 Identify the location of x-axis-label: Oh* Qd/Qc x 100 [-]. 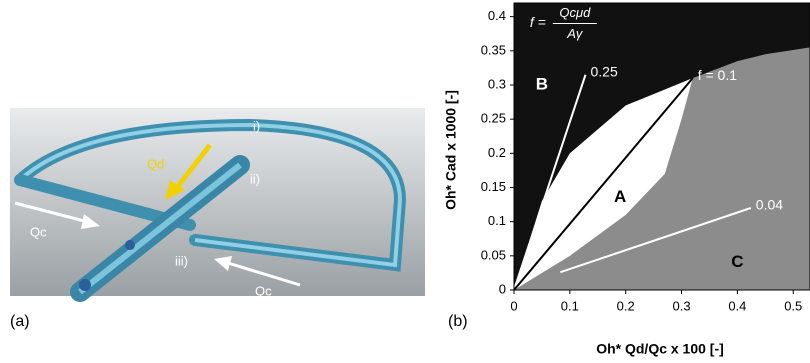
(660, 349).